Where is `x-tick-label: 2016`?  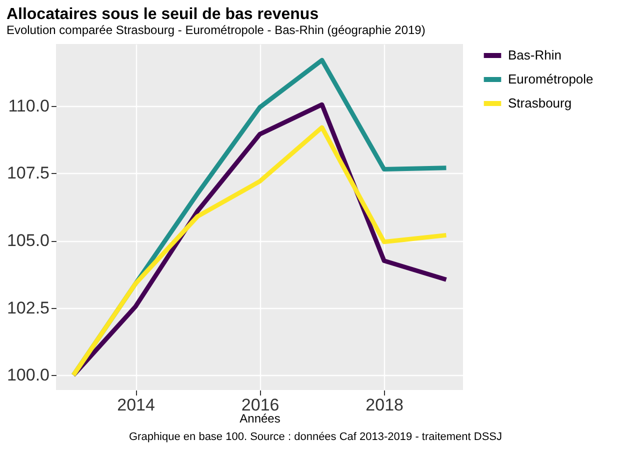 x-tick-label: 2016 is located at coordinates (260, 405).